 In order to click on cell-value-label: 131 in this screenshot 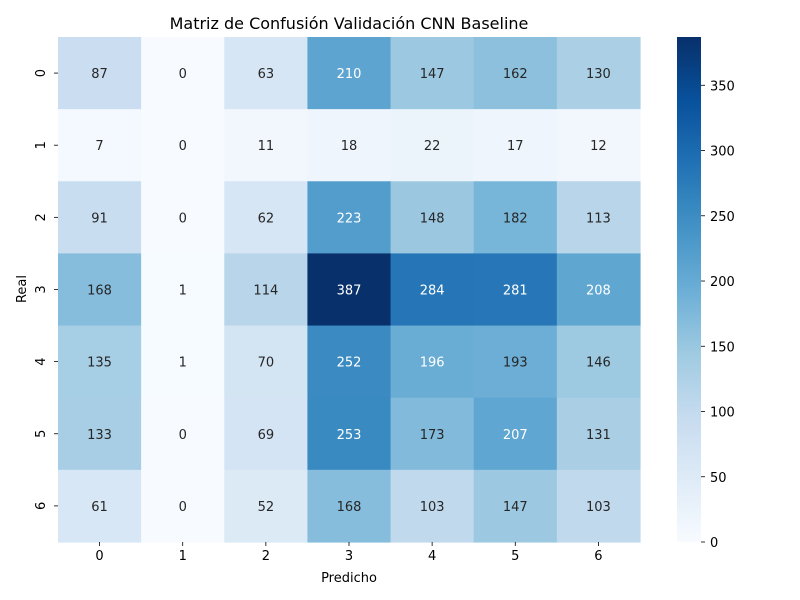, I will do `click(598, 435)`.